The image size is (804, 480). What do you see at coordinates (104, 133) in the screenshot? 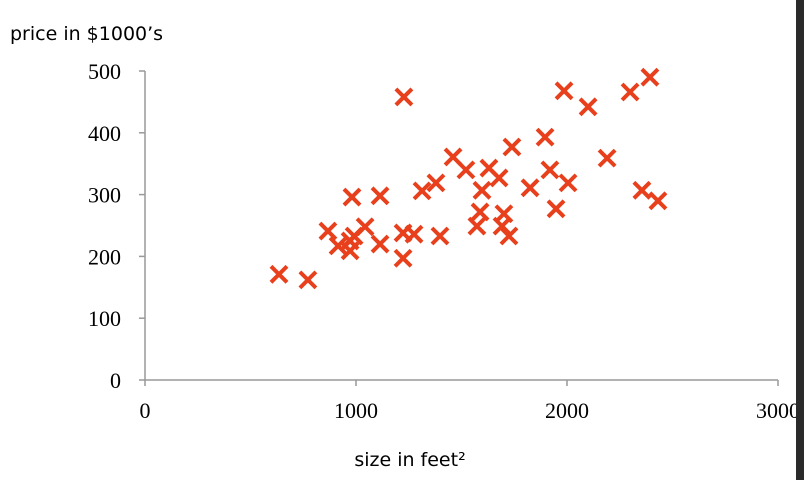
I see `y-tick-label: 400` at bounding box center [104, 133].